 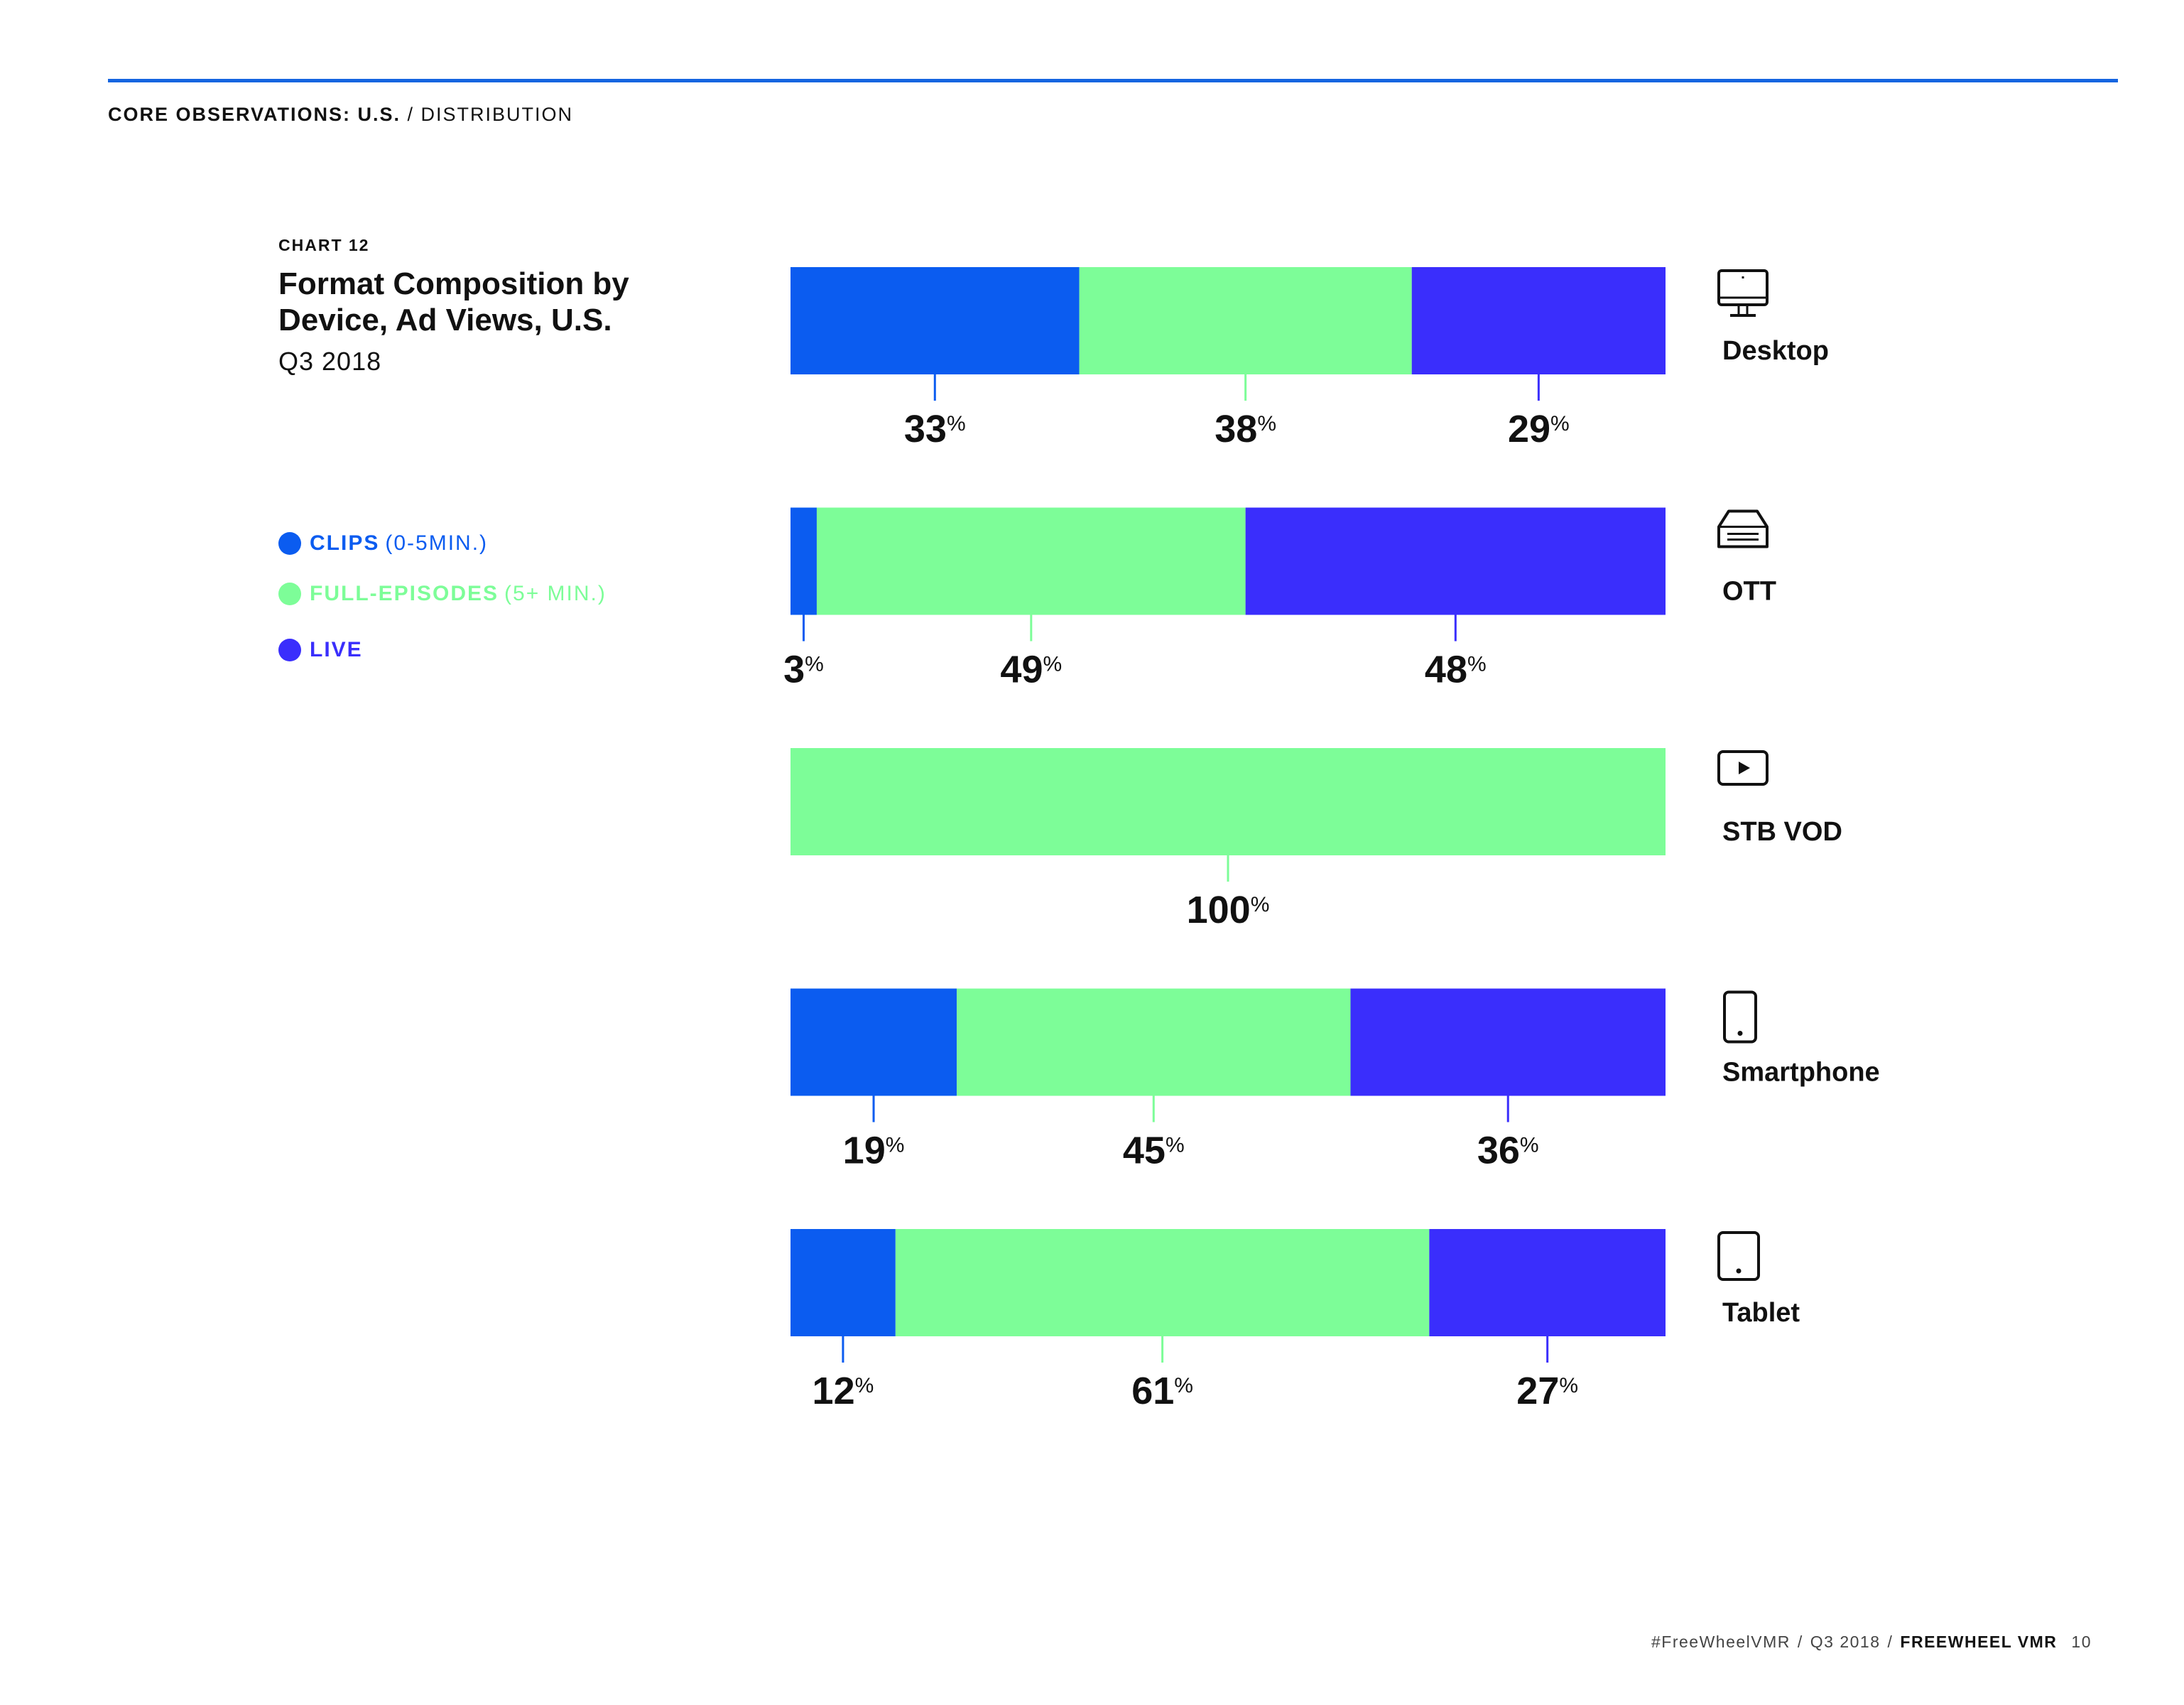 What do you see at coordinates (1743, 529) in the screenshot?
I see `ott-box-icon` at bounding box center [1743, 529].